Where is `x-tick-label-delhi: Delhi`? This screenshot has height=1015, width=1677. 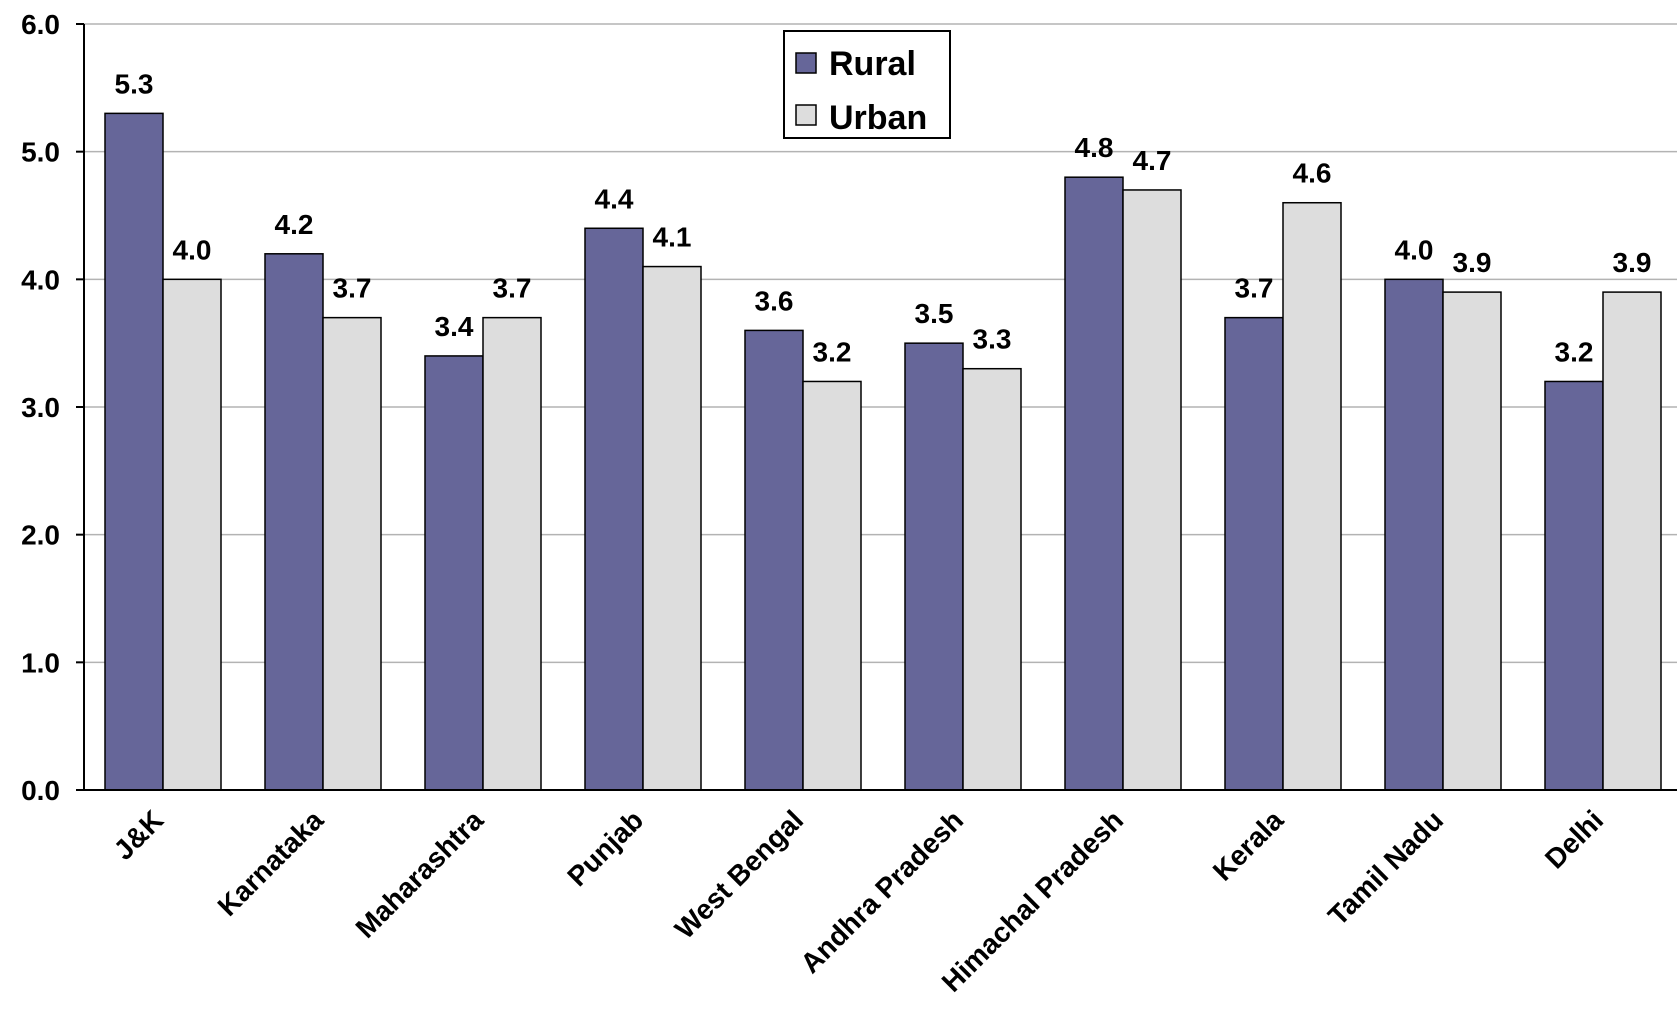
x-tick-label-delhi: Delhi is located at coordinates (1574, 839).